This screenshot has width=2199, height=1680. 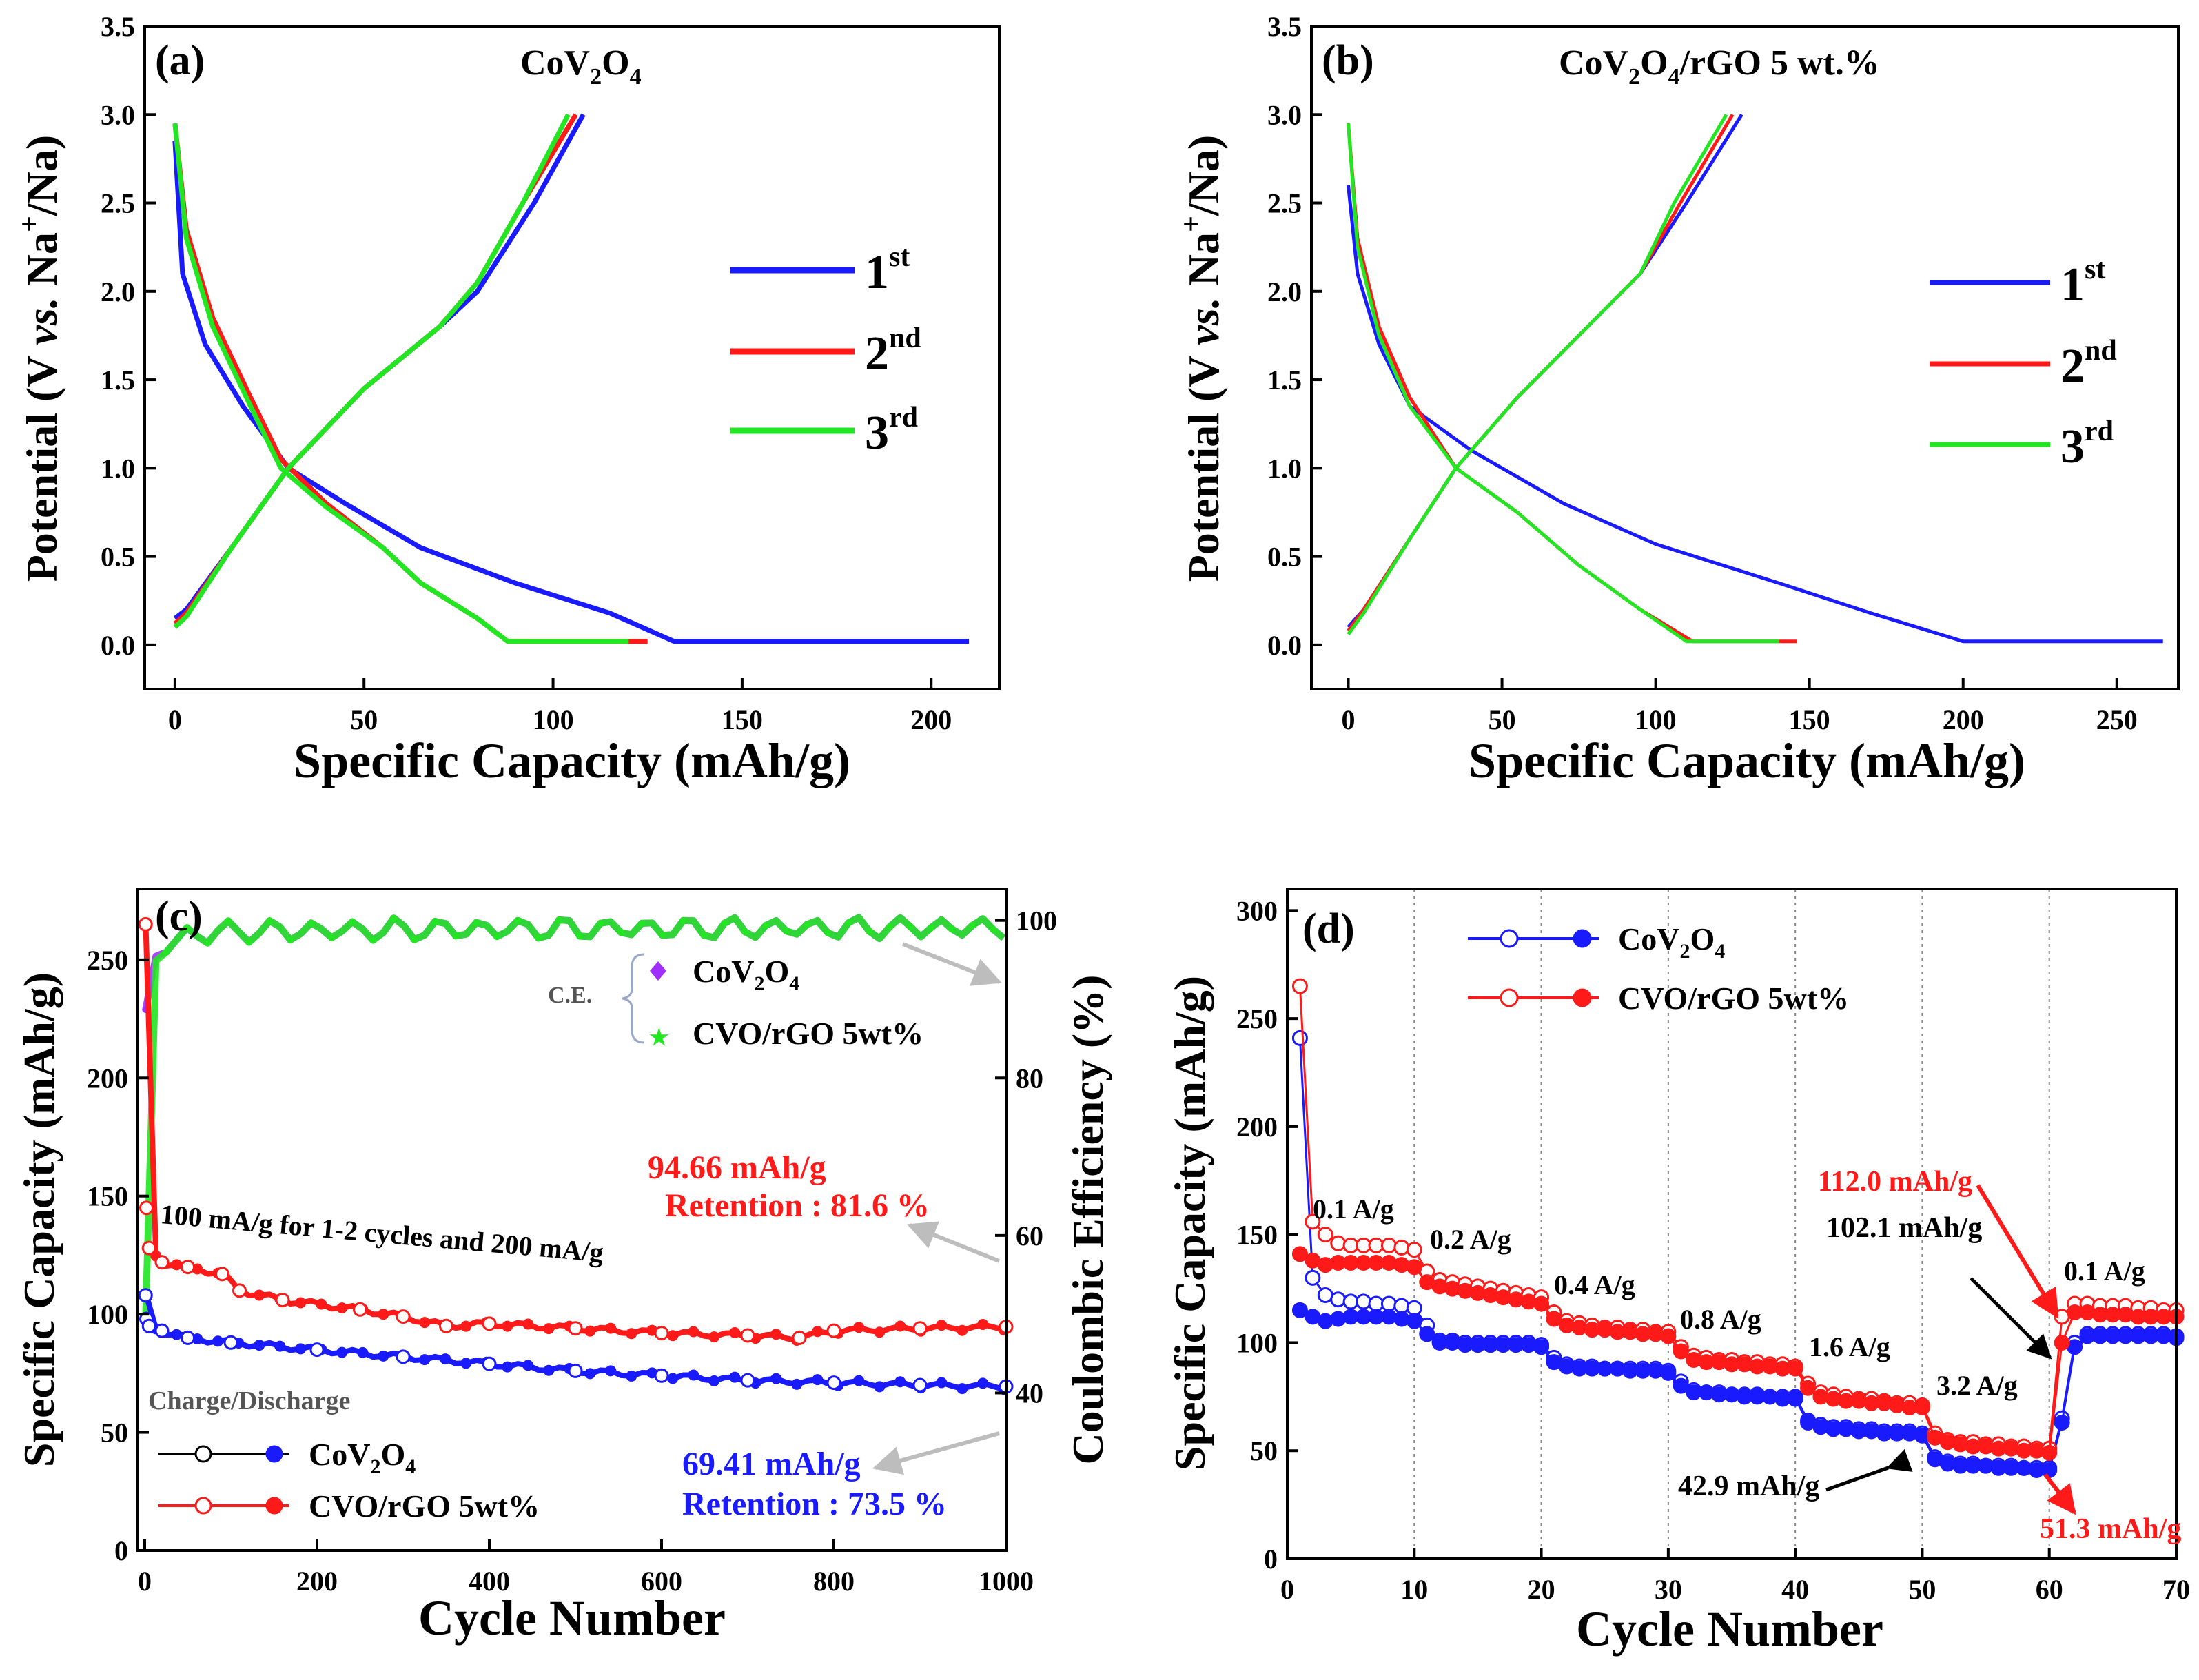 I want to click on d-rate-label-2: 0.2 A/g, so click(x=1471, y=1239).